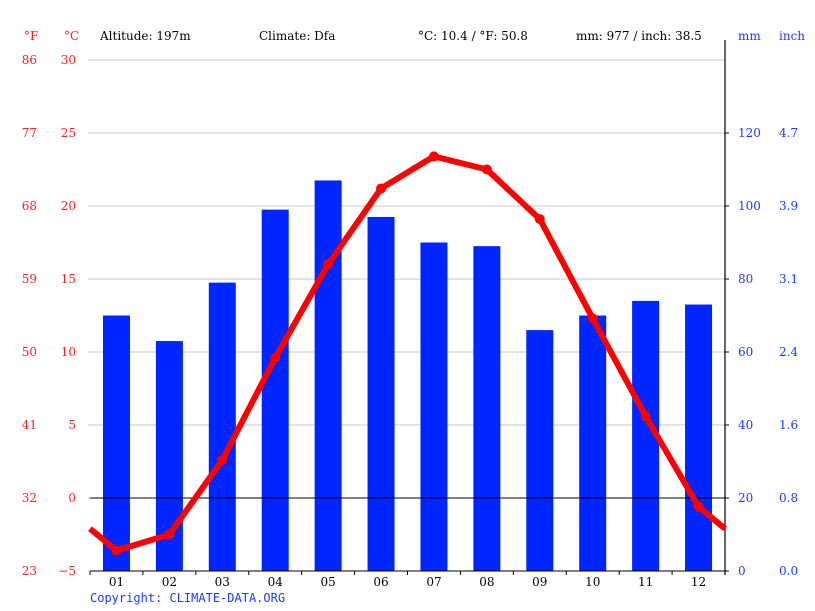  What do you see at coordinates (486, 582) in the screenshot?
I see `month-label: 08` at bounding box center [486, 582].